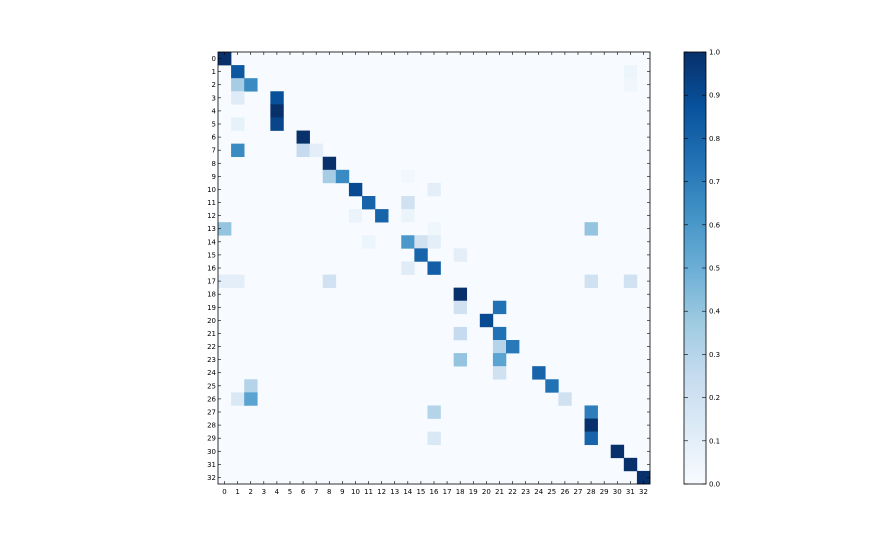  I want to click on x-tick-label: 1, so click(237, 492).